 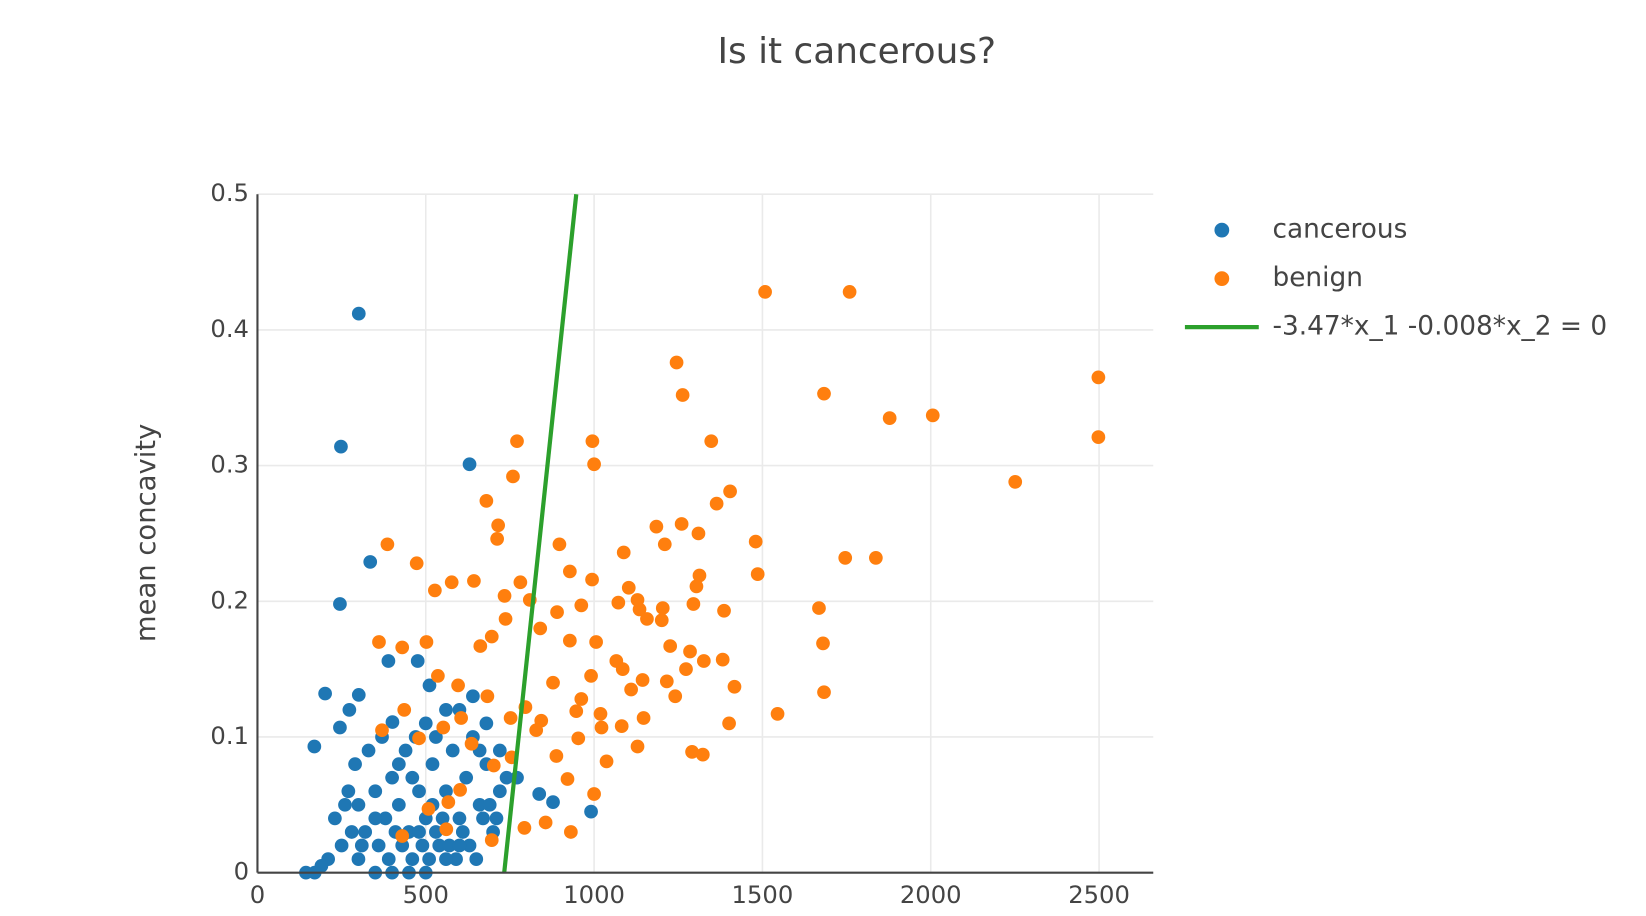 I want to click on y-tick-label: 0.1, so click(x=229, y=735).